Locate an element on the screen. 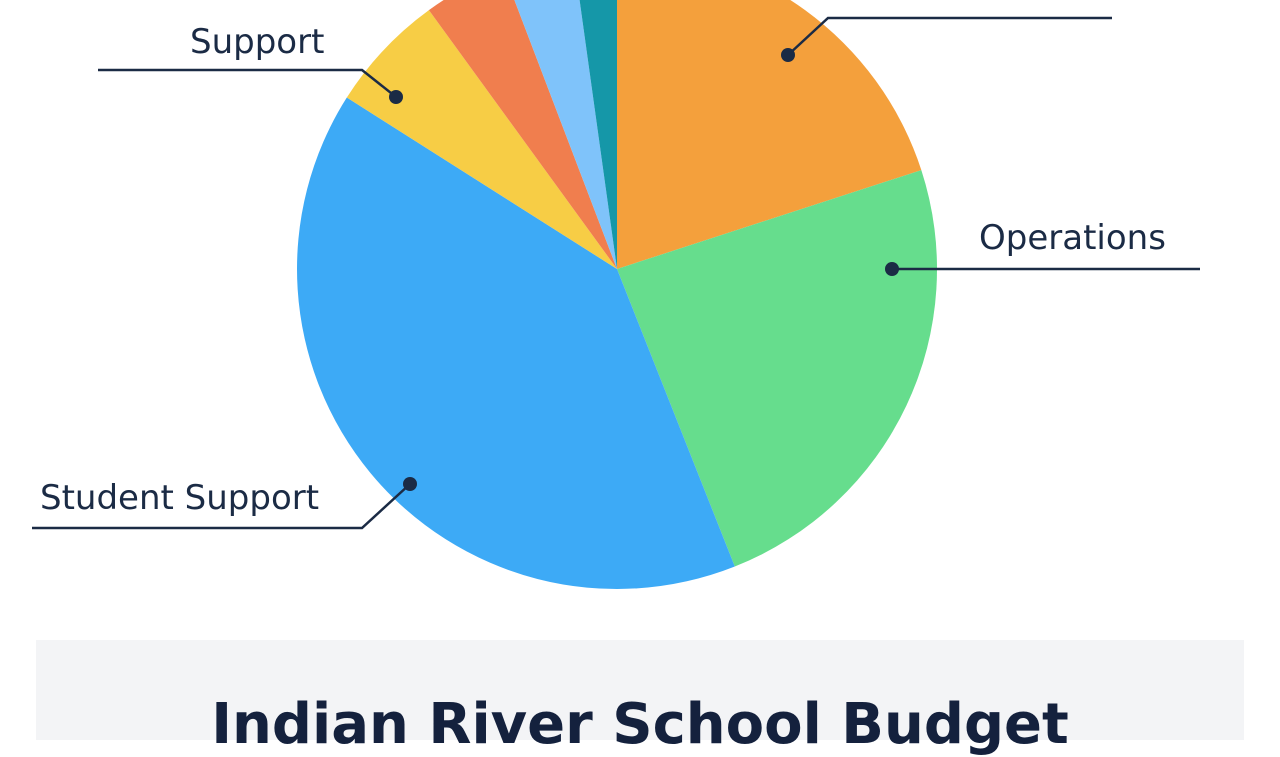  slice-label-support: Support is located at coordinates (257, 42).